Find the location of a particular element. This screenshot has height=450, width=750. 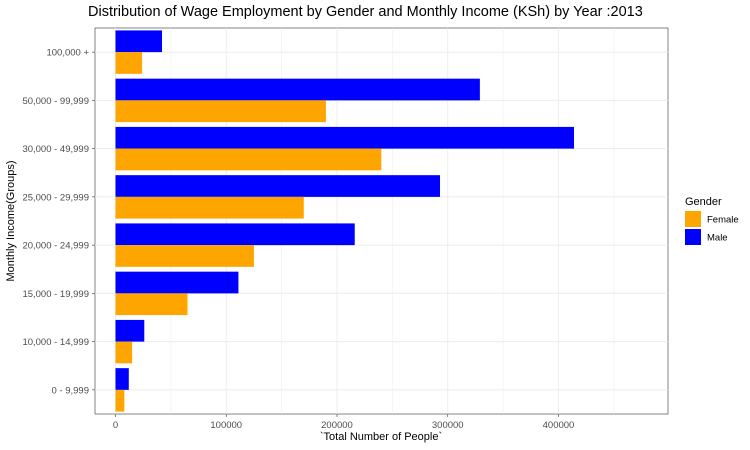

legend: Gender Female Male is located at coordinates (712, 220).